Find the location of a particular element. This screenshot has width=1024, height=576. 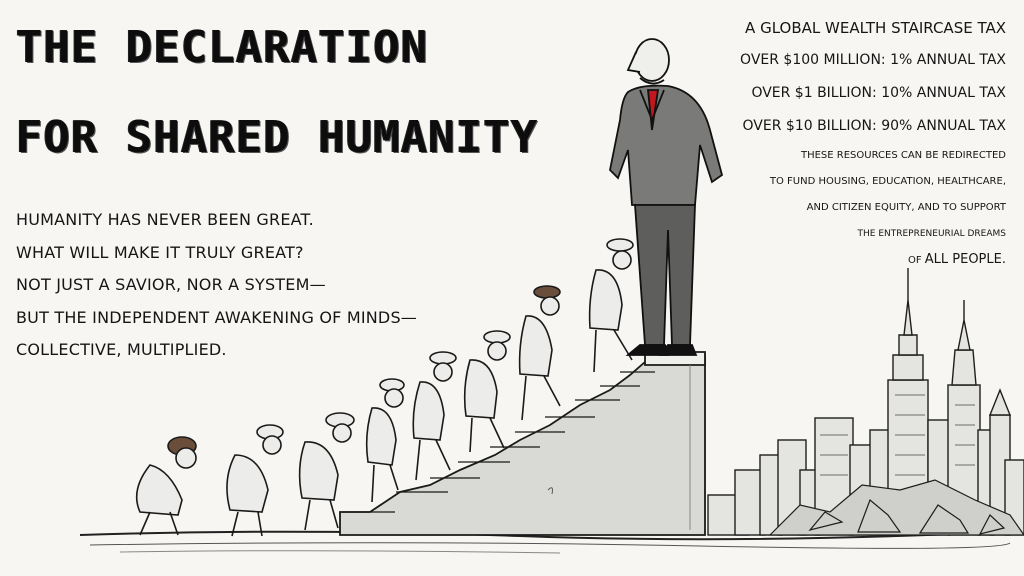

figure-three is located at coordinates (326, 471).